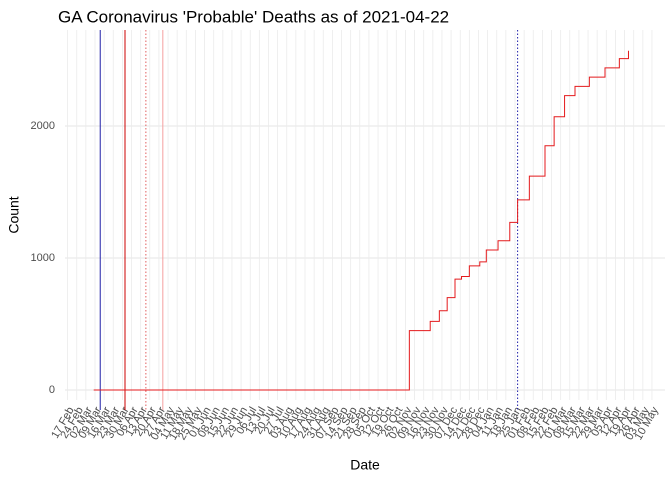 This screenshot has height=480, width=672. Describe the element at coordinates (14, 214) in the screenshot. I see `y-axis-title: Count` at that location.